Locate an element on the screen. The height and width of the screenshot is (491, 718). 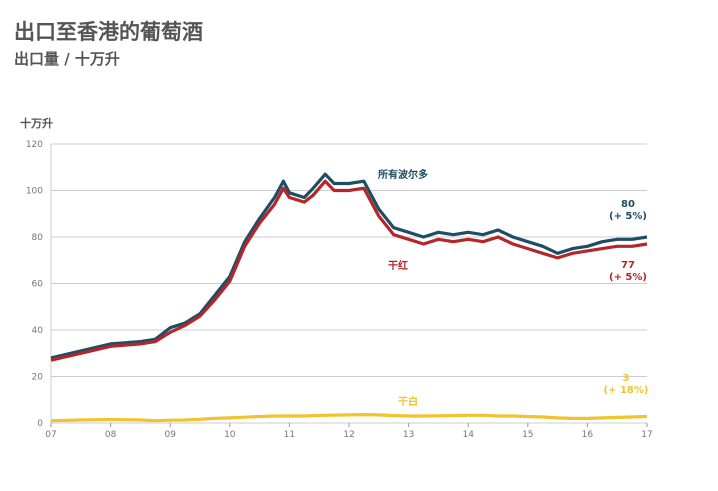
y-tick-label: 100 is located at coordinates (34, 192).